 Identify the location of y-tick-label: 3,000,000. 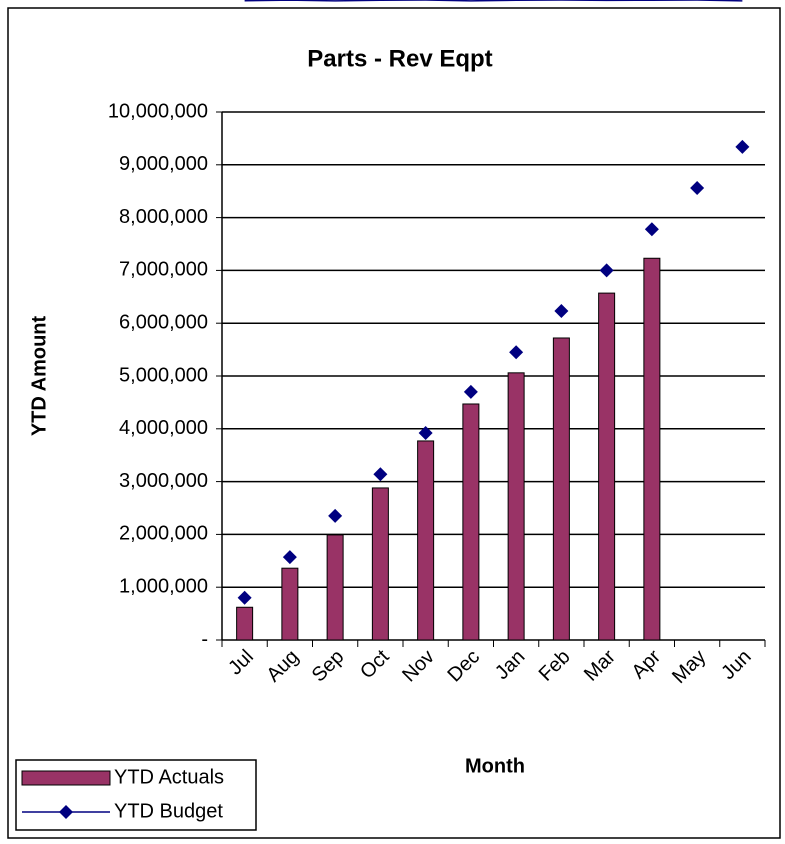
(163, 481).